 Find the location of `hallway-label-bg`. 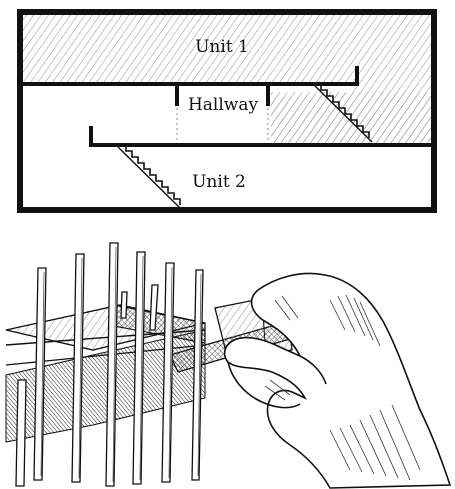

hallway-label-bg is located at coordinates (223, 103).